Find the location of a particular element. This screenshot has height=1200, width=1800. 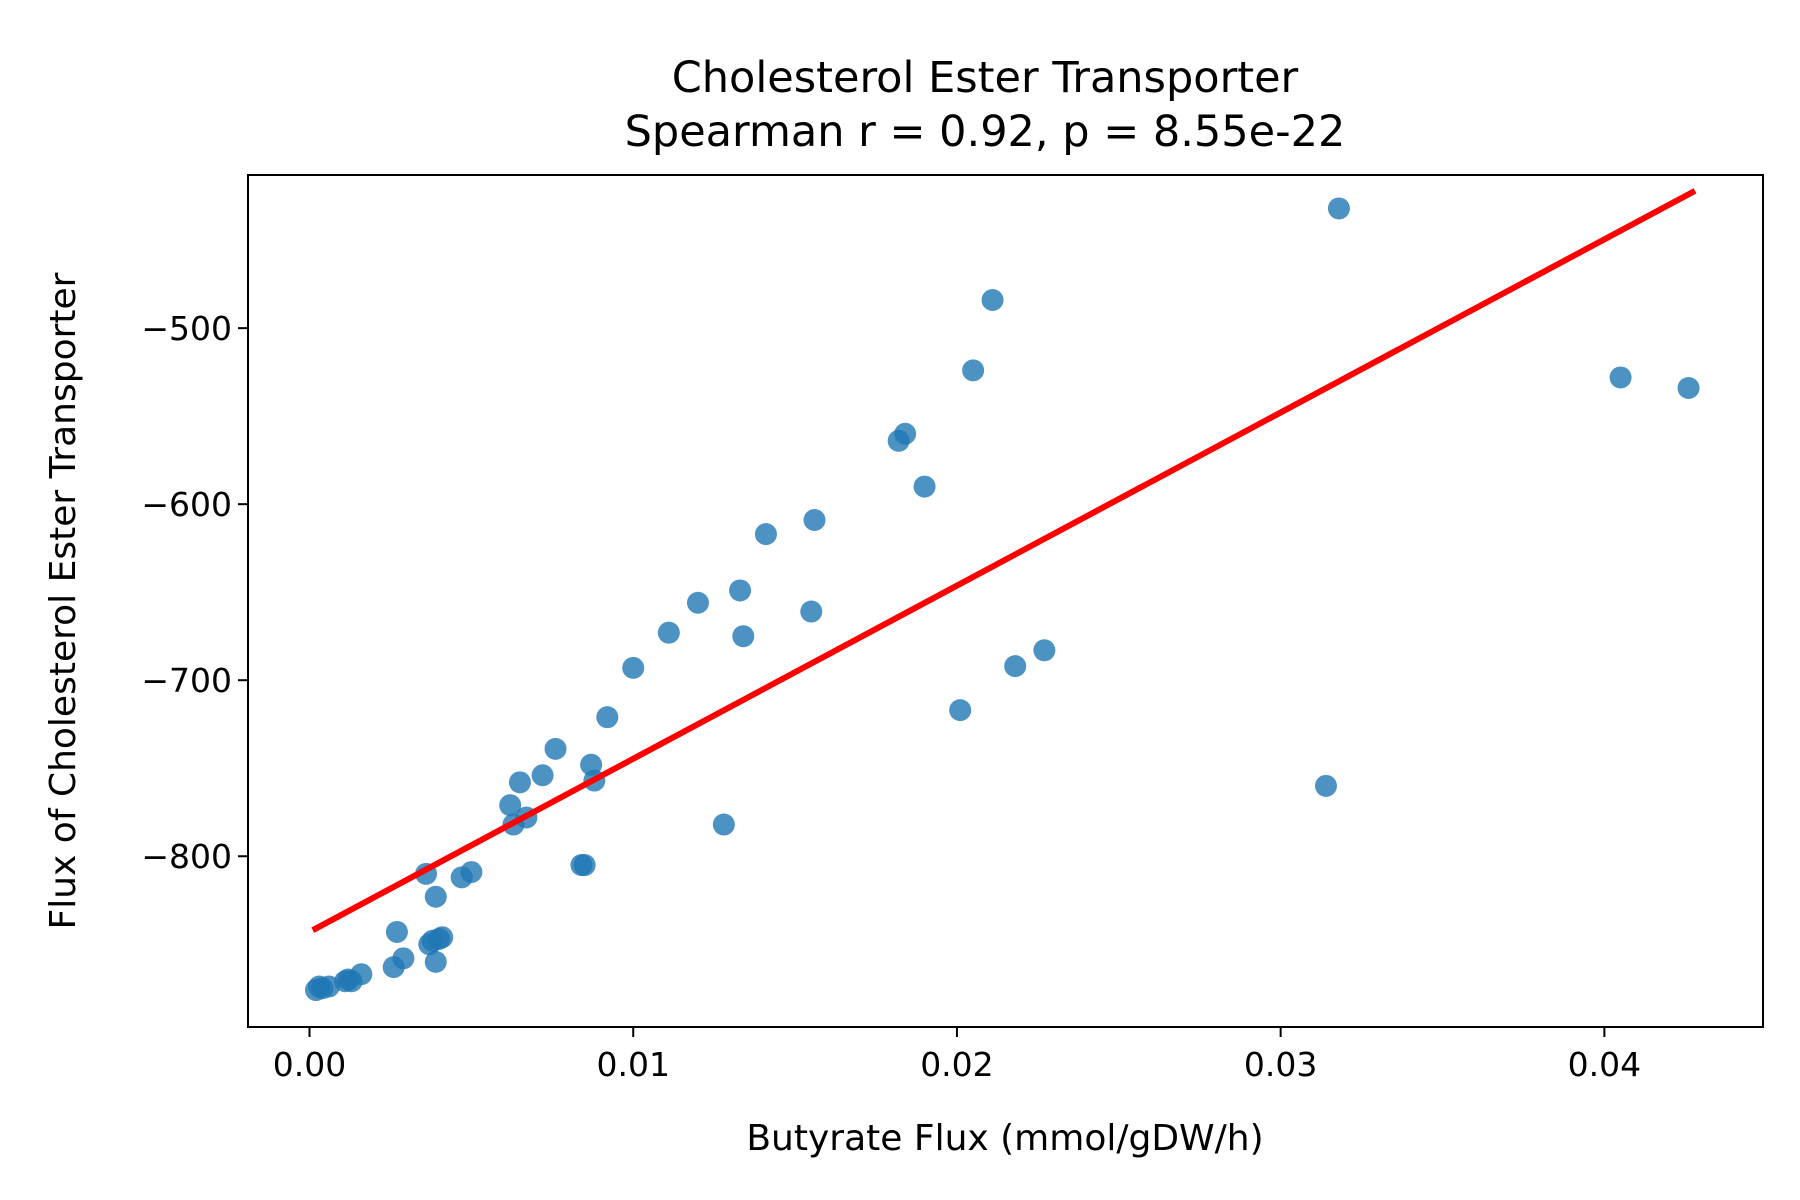

x-axis: 0.00 0.01 0.02 0.03 0.04 is located at coordinates (957, 1055).